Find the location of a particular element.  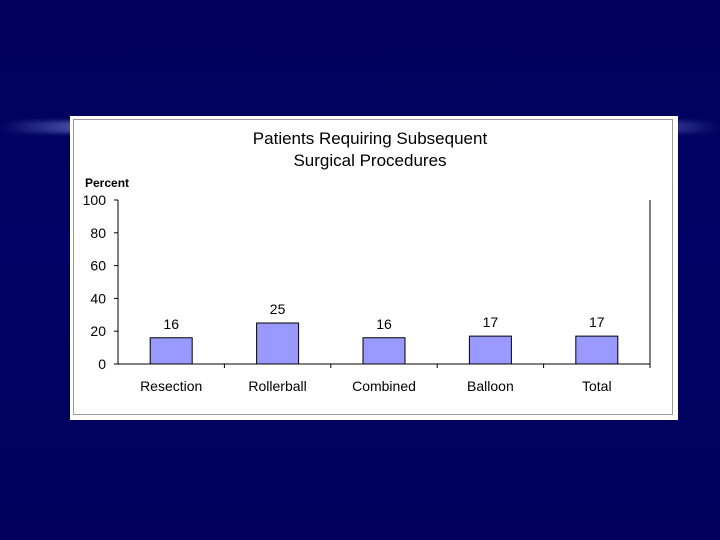

x-tick-label: Resection is located at coordinates (171, 386).